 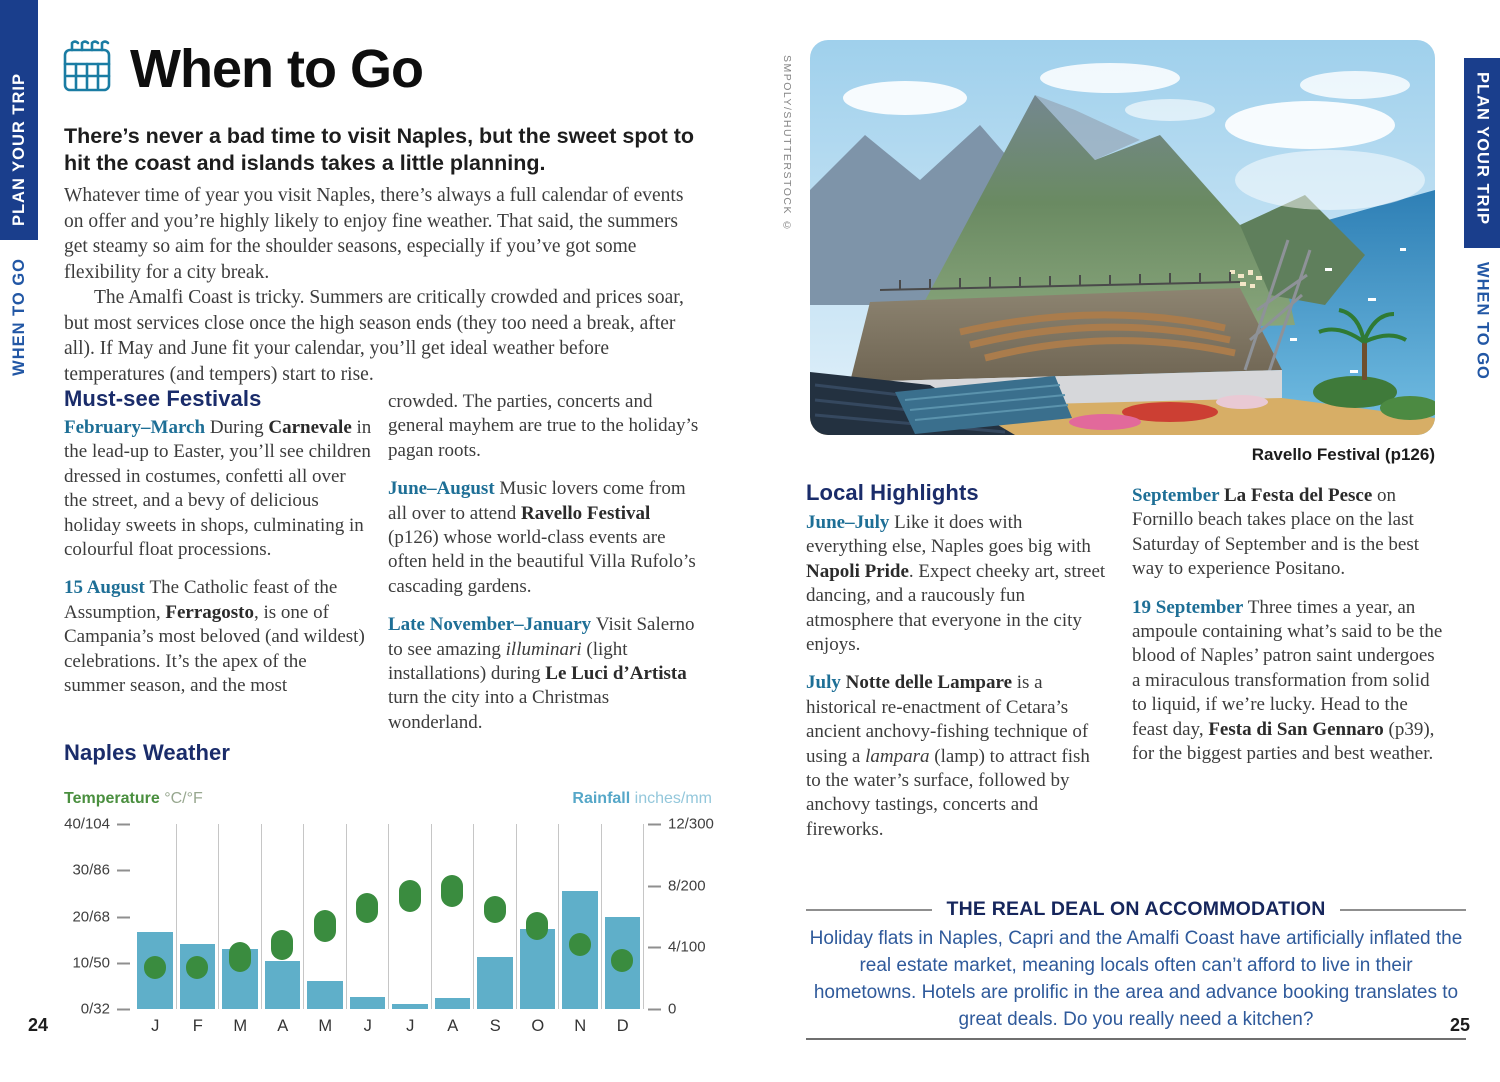 What do you see at coordinates (137, 427) in the screenshot?
I see `entry-date-label: February–March` at bounding box center [137, 427].